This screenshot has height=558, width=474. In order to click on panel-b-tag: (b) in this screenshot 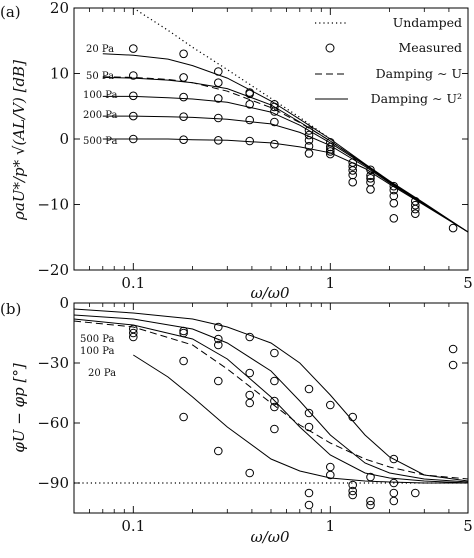, I will do `click(10, 309)`.